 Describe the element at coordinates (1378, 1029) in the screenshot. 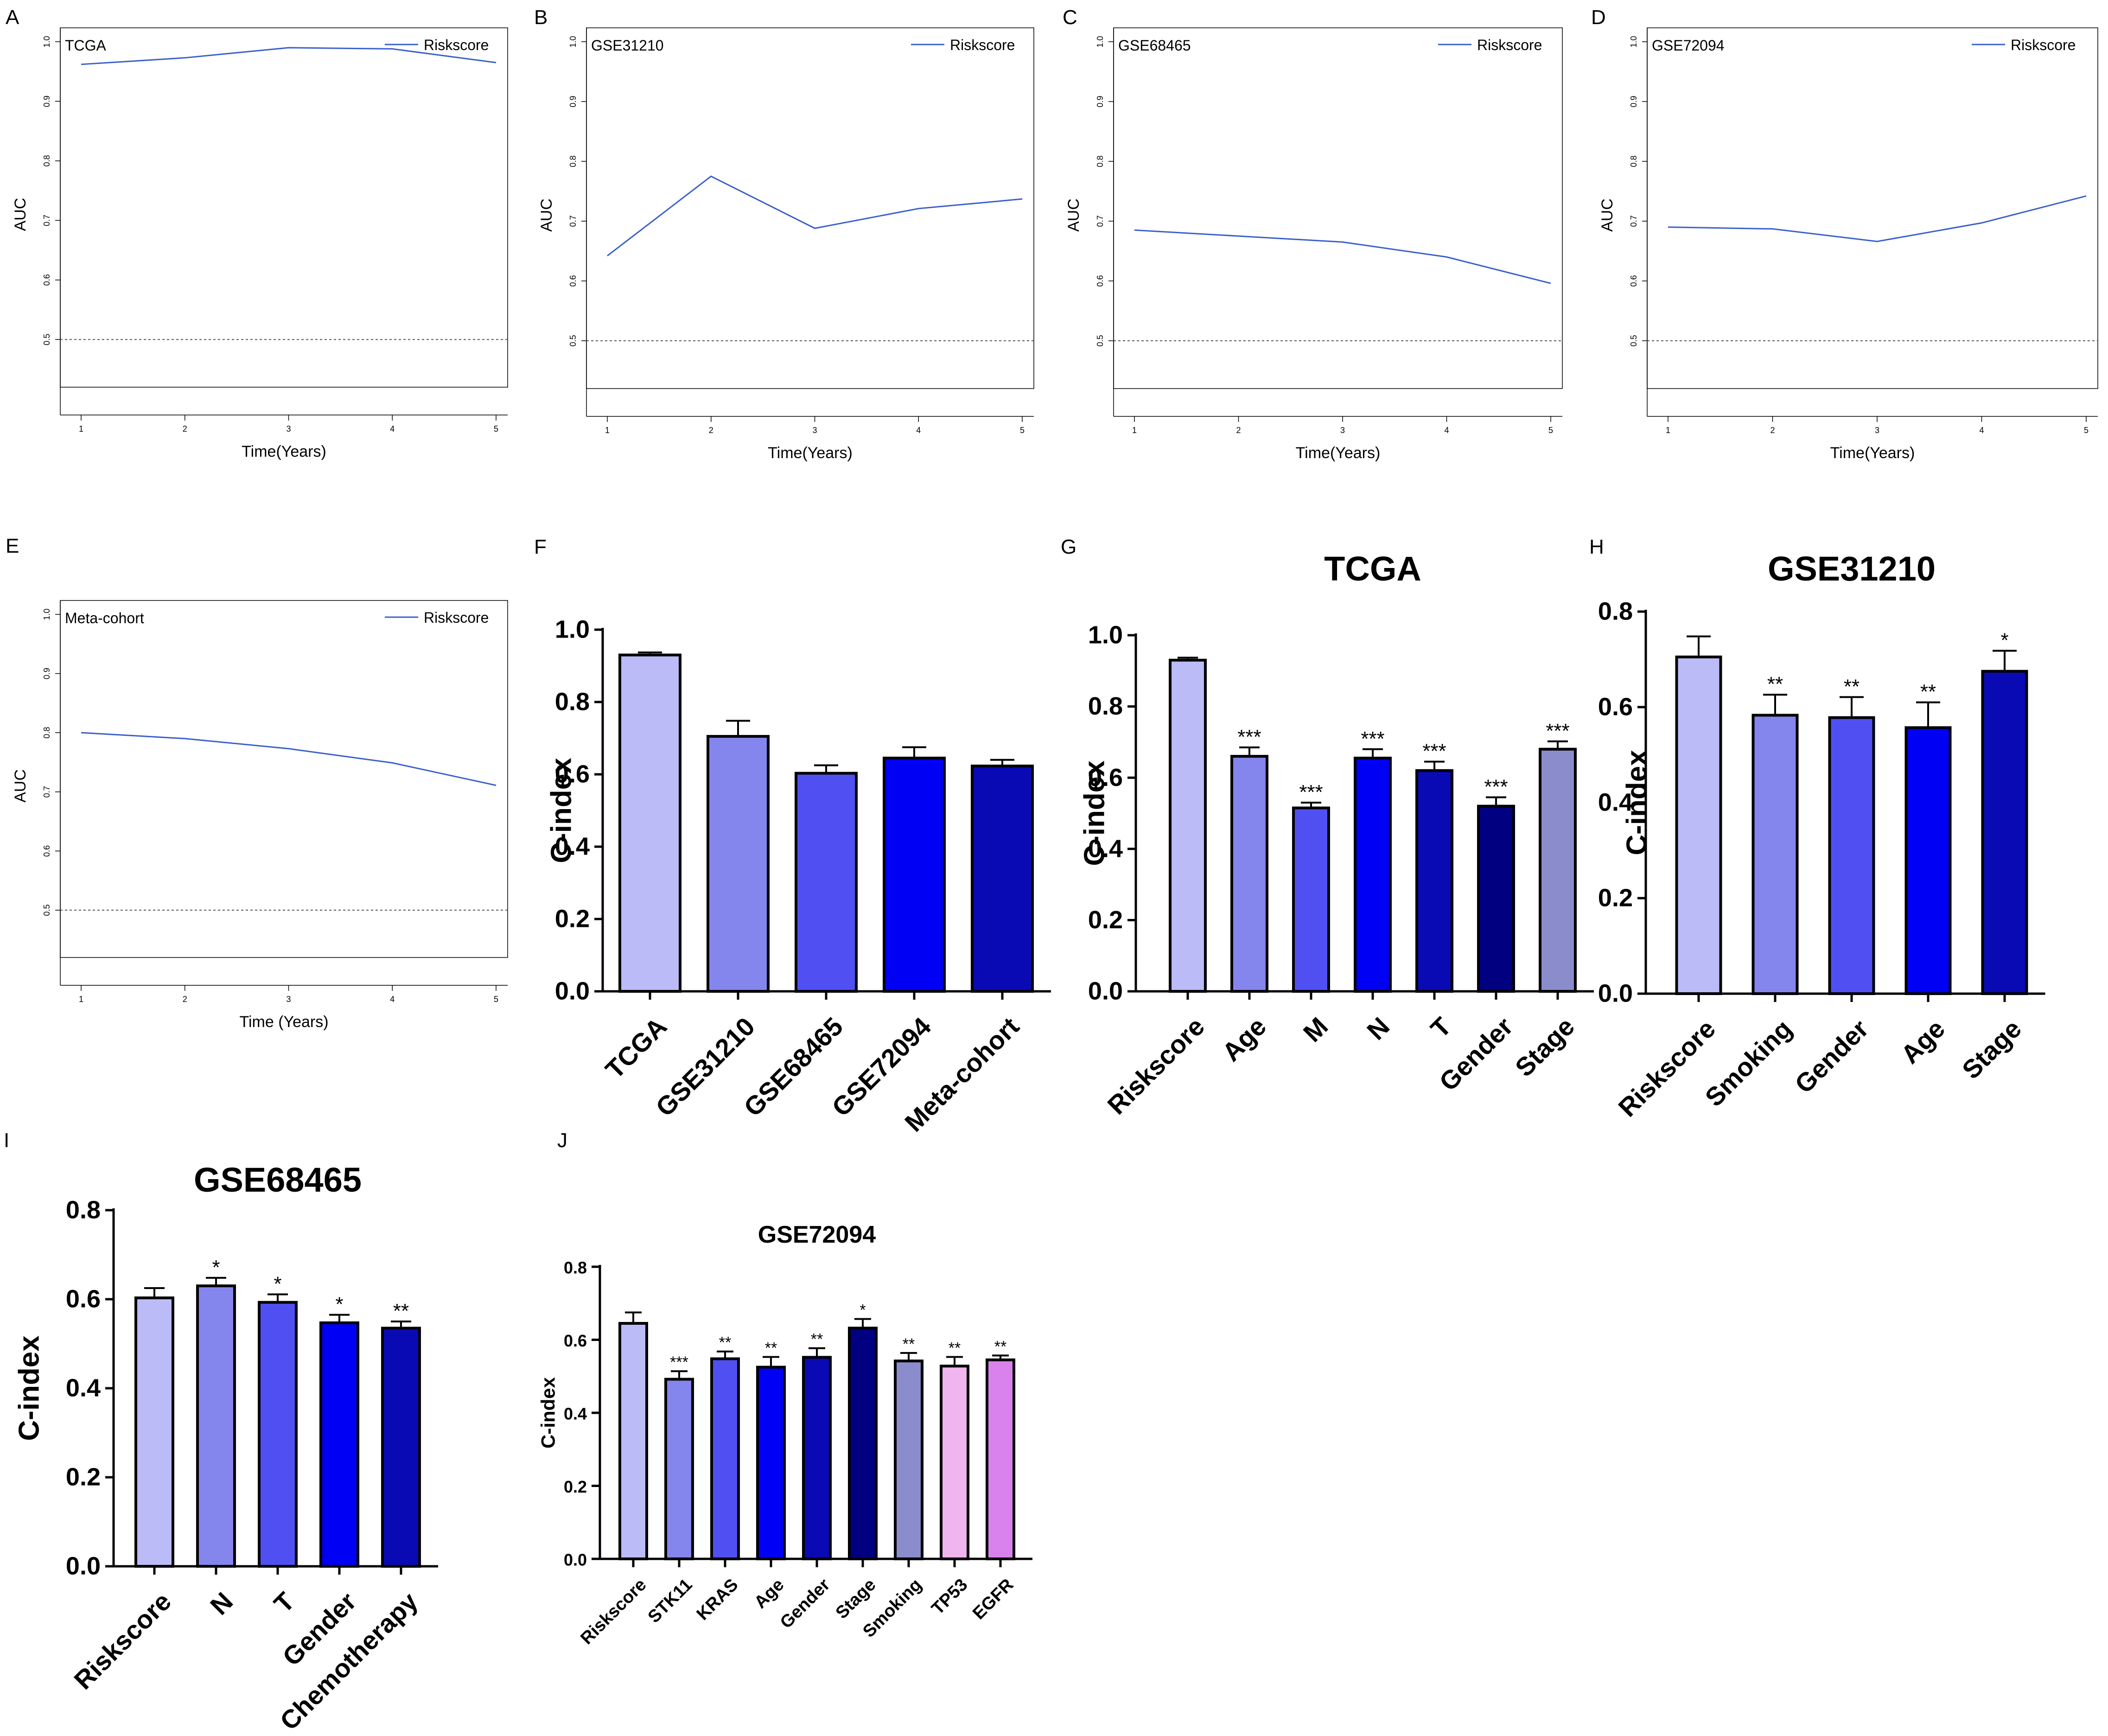

I see `x-tick-label-g-n: N` at that location.